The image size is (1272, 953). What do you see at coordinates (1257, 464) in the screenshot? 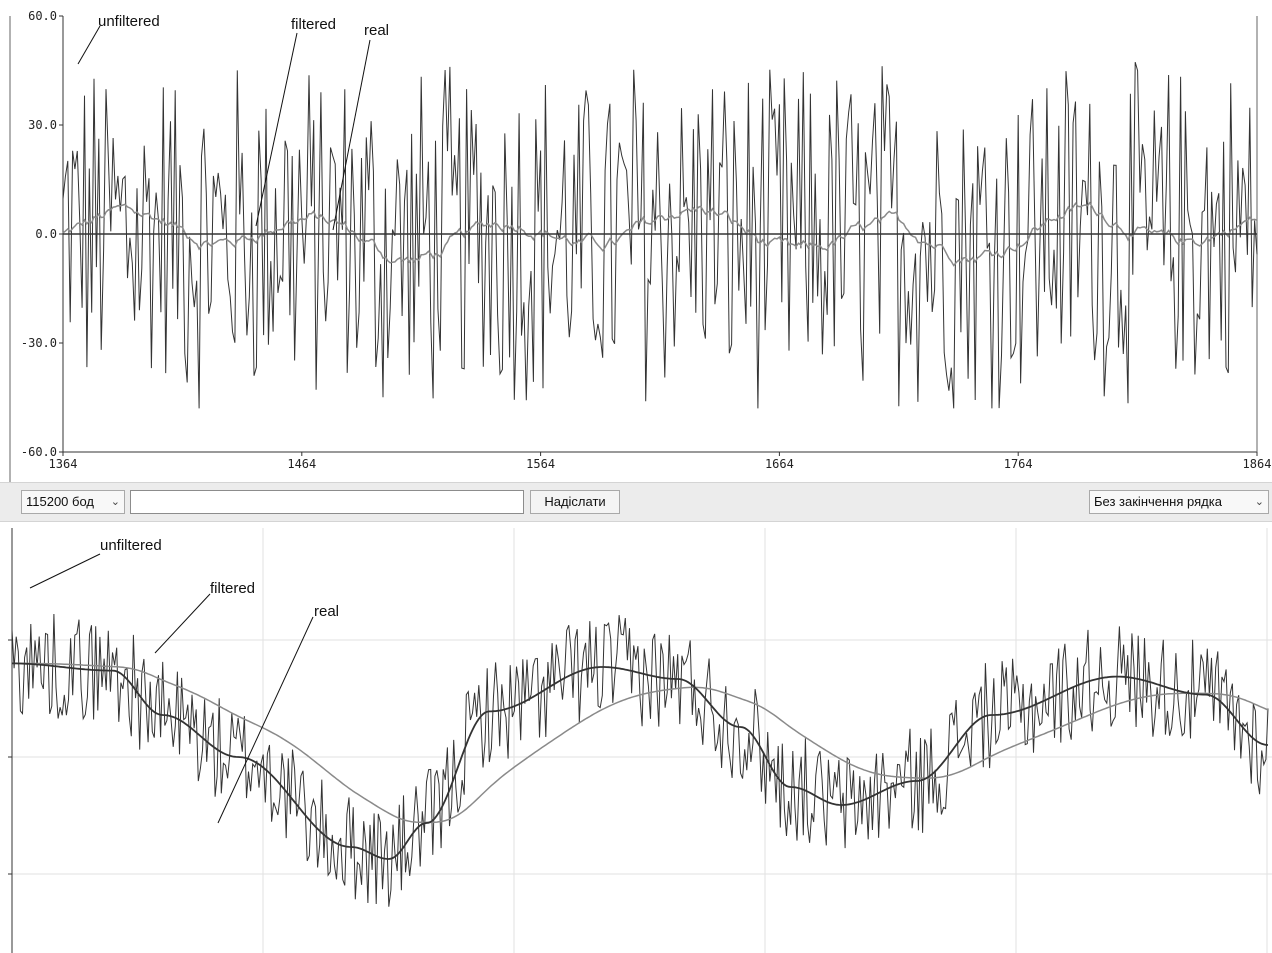
I see `x-tick-label: 1864` at bounding box center [1257, 464].